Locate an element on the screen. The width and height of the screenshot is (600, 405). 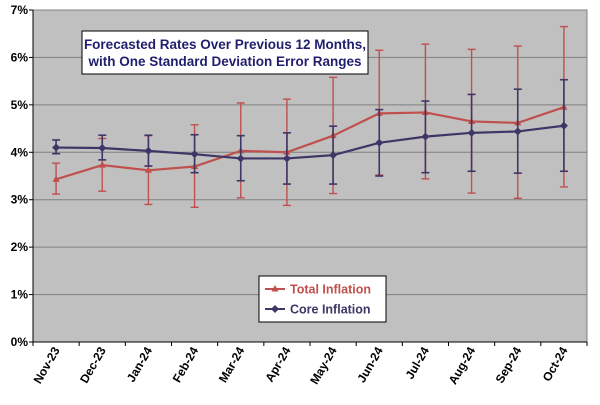
x-tick-label: Dec-23 is located at coordinates (93, 364).